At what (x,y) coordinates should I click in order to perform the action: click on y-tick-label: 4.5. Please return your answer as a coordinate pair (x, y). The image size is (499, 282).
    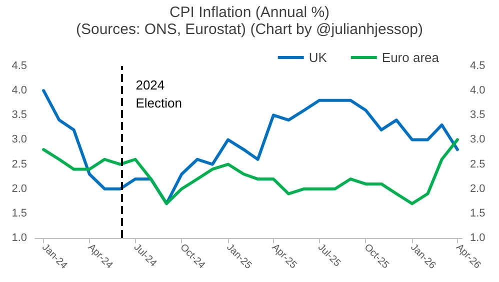
    Looking at the image, I should click on (19, 66).